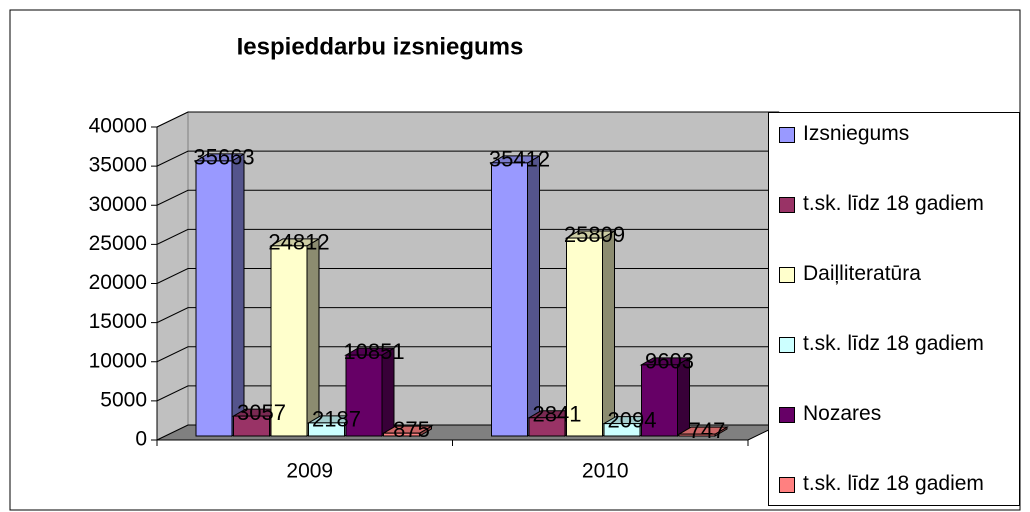  Describe the element at coordinates (519, 159) in the screenshot. I see `data-label: 35412` at that location.